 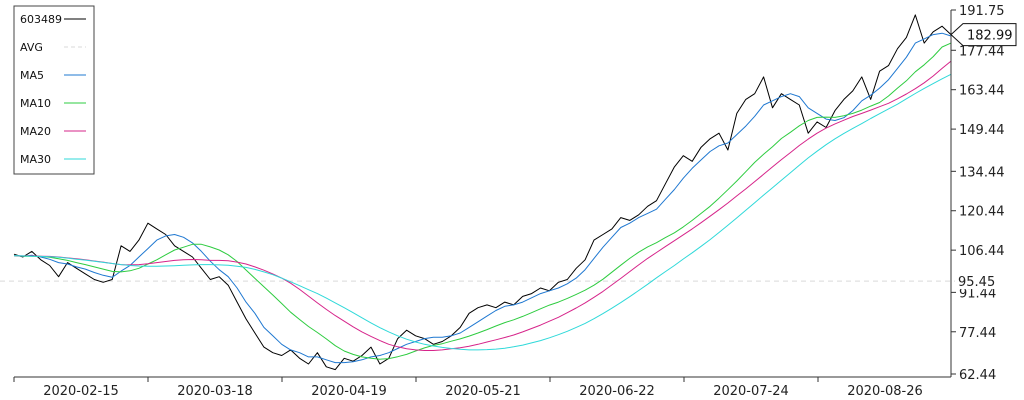 I want to click on legend-box, so click(x=54, y=90).